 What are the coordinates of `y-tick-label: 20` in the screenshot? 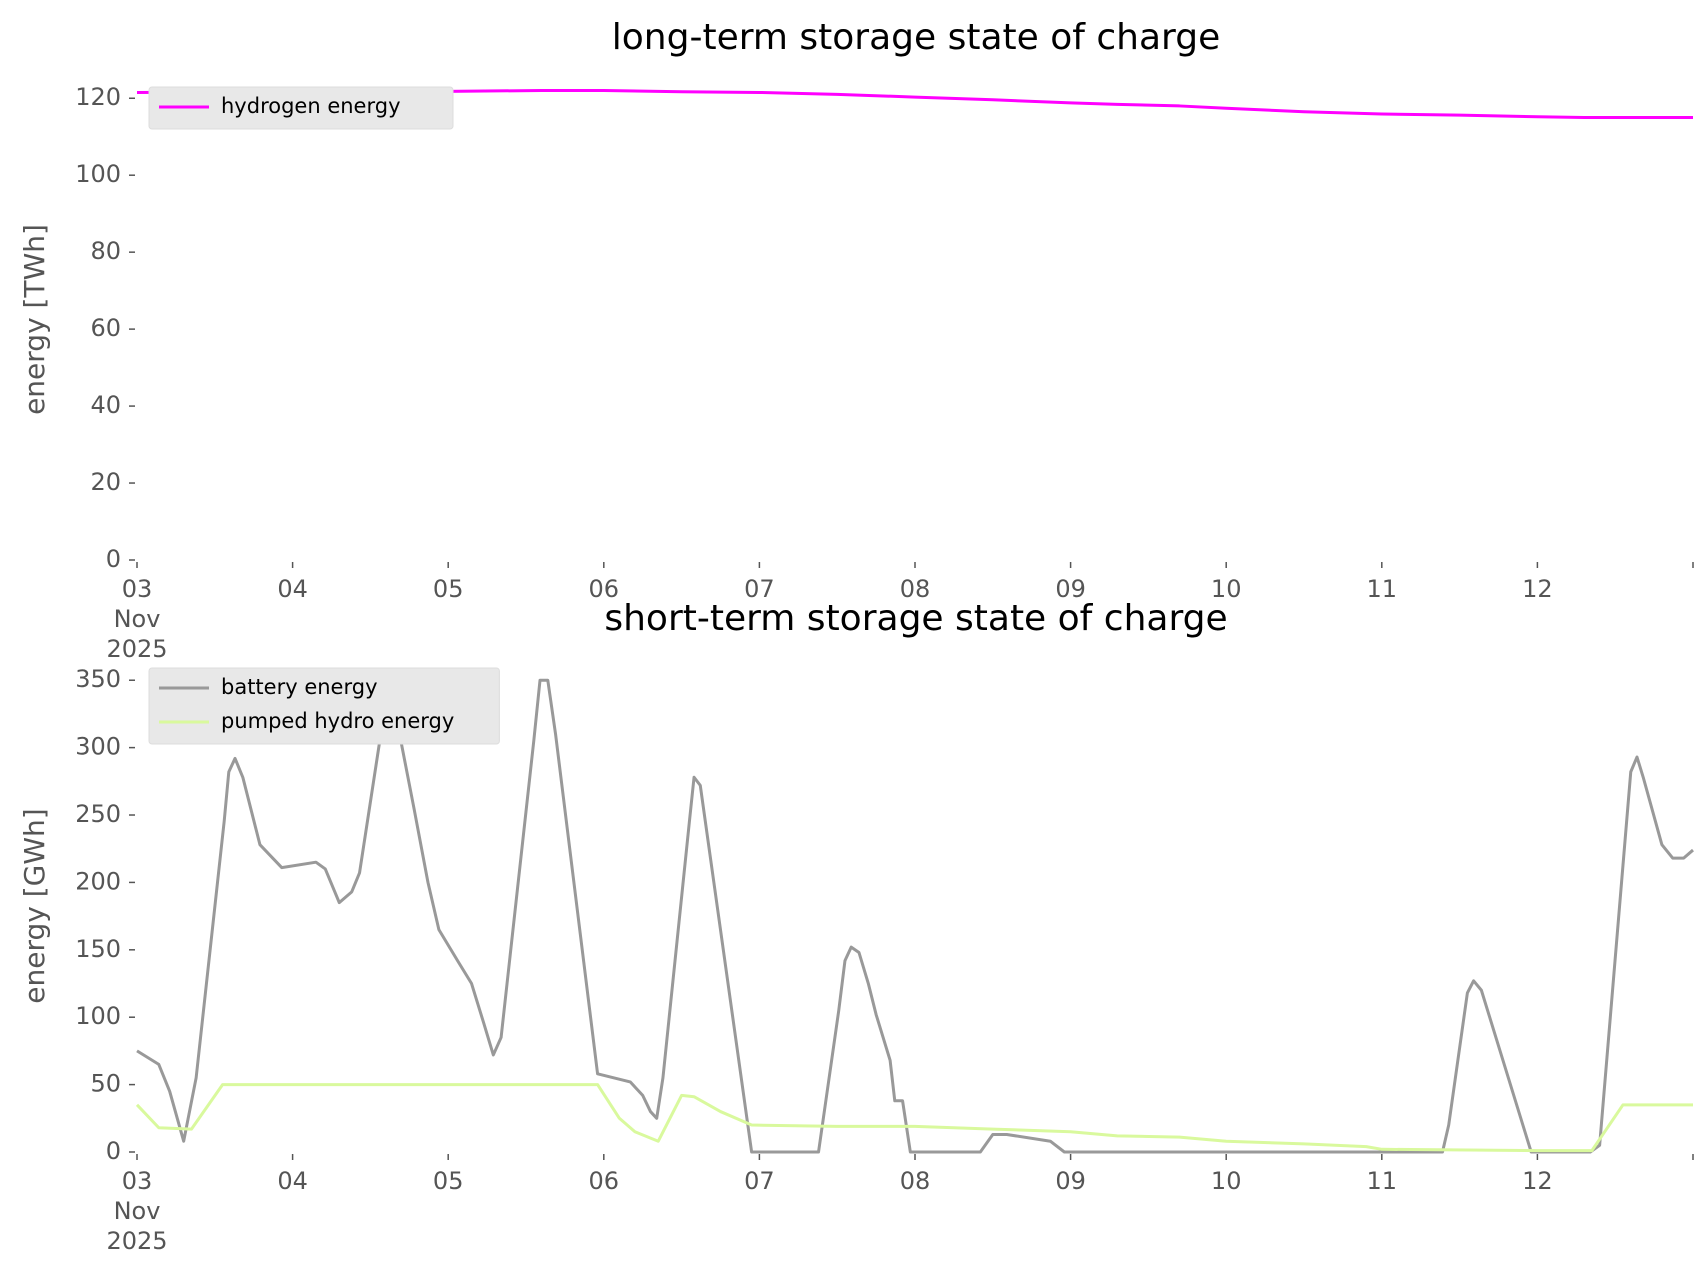 It's located at (105, 482).